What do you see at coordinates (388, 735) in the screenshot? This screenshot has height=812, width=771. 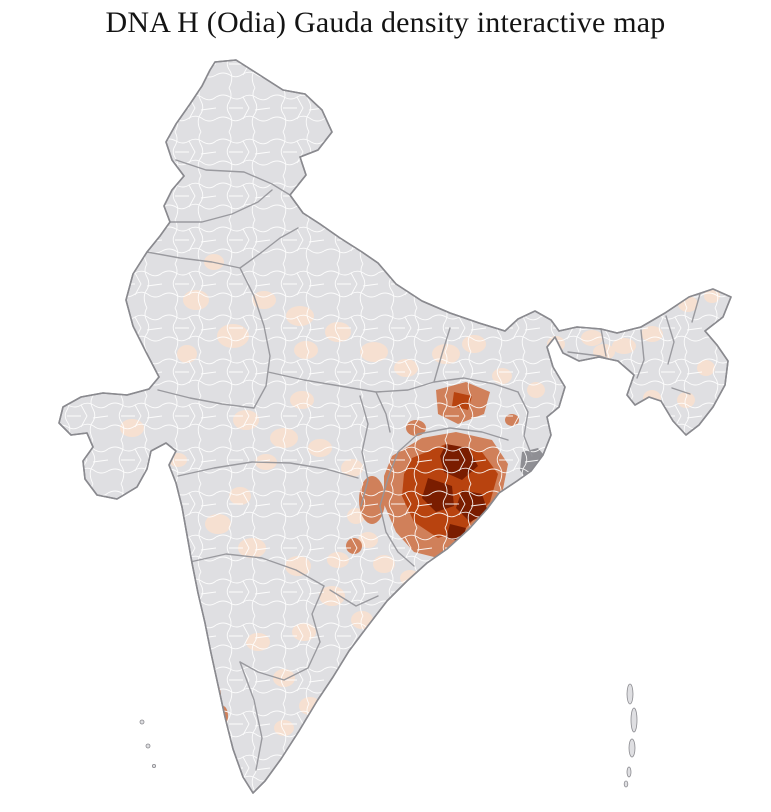 I see `island-groups` at bounding box center [388, 735].